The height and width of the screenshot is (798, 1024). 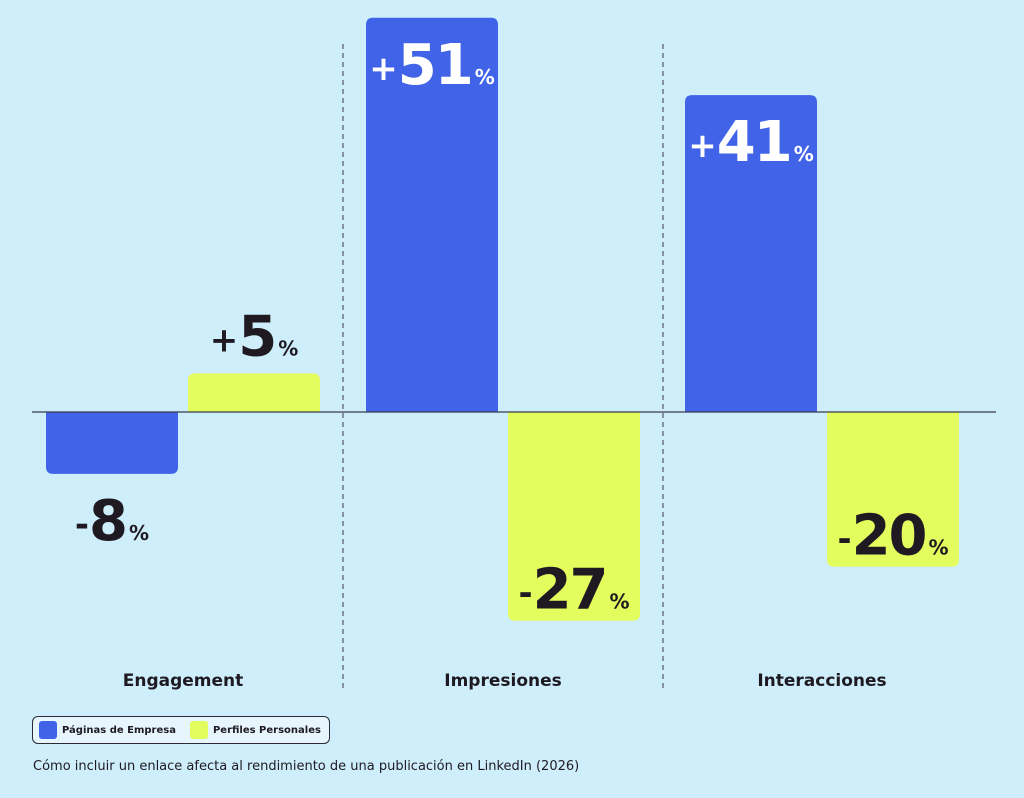 I want to click on bar-paginas-de-empresa-engagement, so click(x=112, y=443).